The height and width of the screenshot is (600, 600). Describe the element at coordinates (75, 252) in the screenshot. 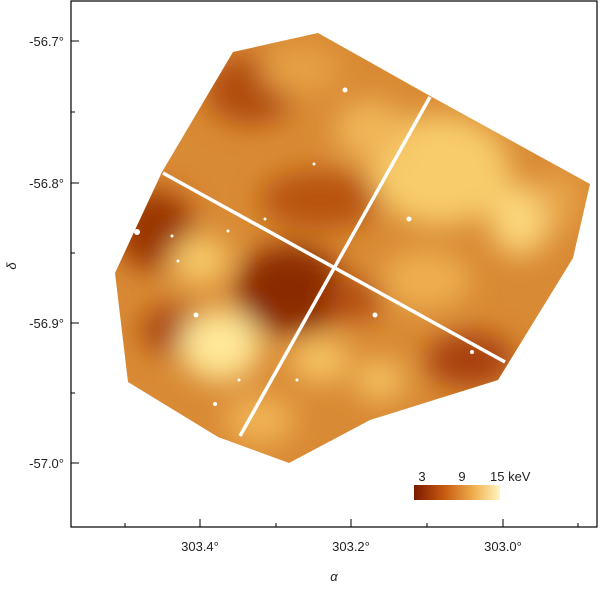

I see `y-axis` at that location.